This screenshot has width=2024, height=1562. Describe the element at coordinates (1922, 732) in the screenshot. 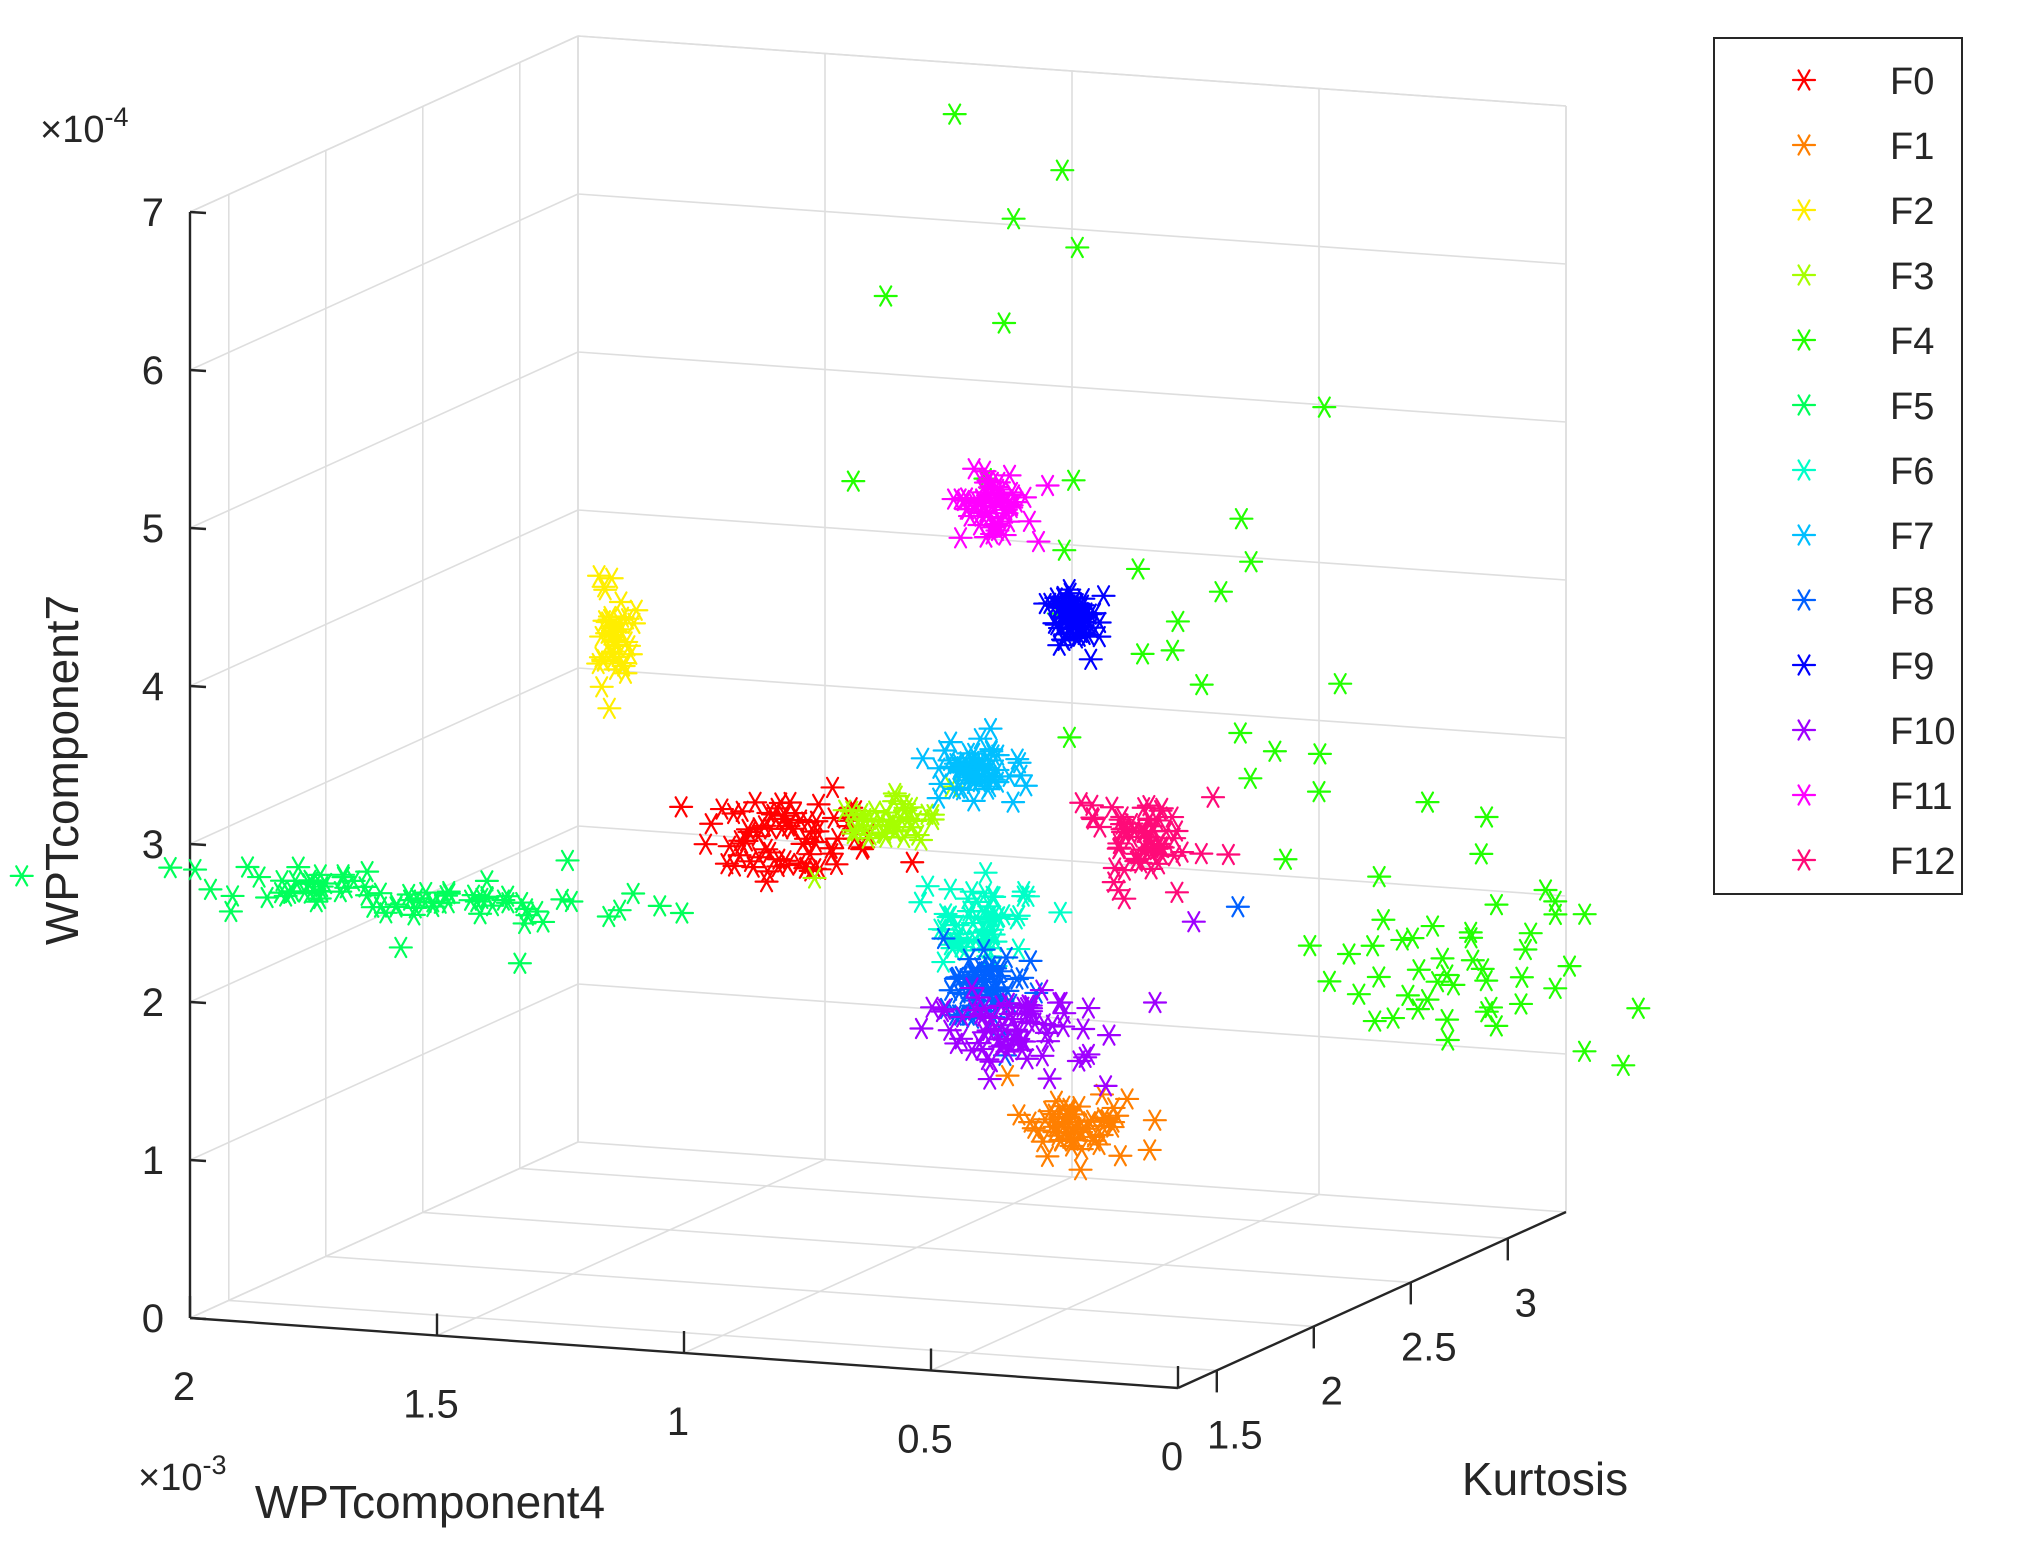

I see `legend-label: F10` at that location.